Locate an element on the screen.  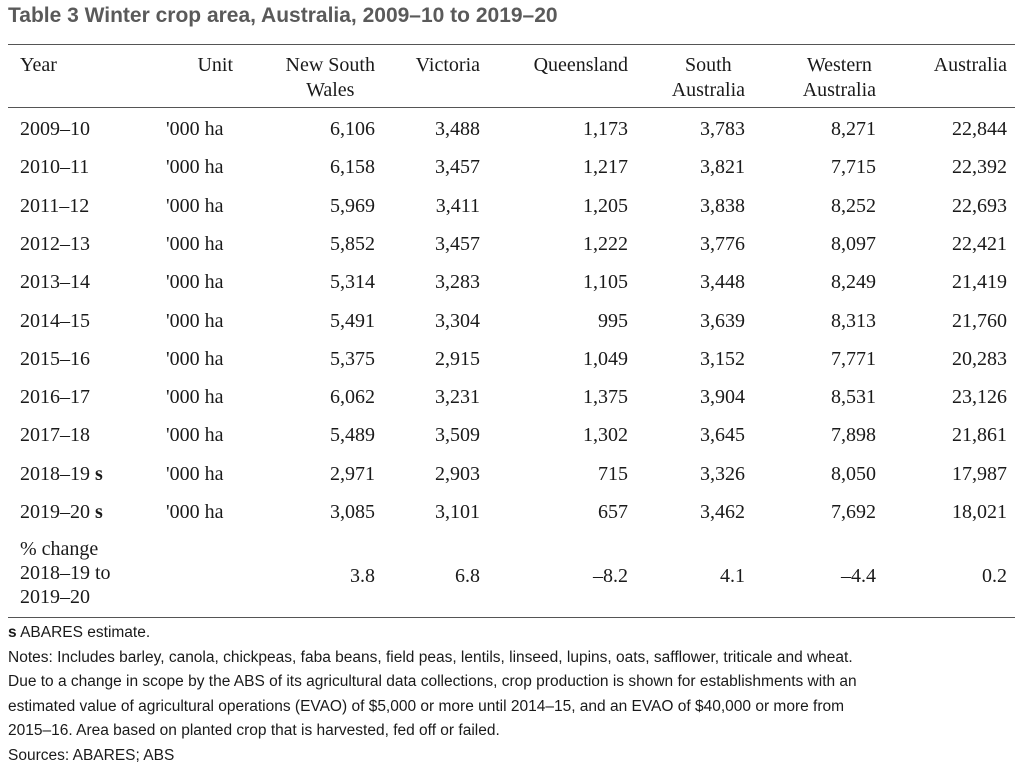
header-sa-line2: Australia is located at coordinates (708, 90).